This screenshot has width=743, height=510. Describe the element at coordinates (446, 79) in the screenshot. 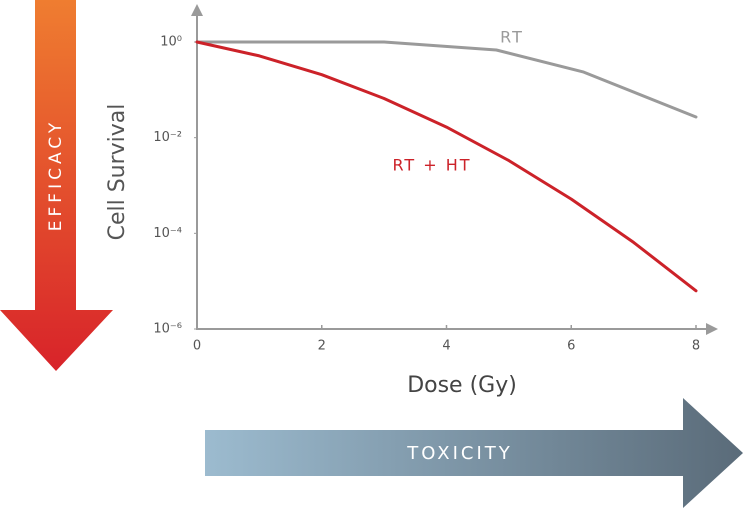

I see `series-line` at that location.